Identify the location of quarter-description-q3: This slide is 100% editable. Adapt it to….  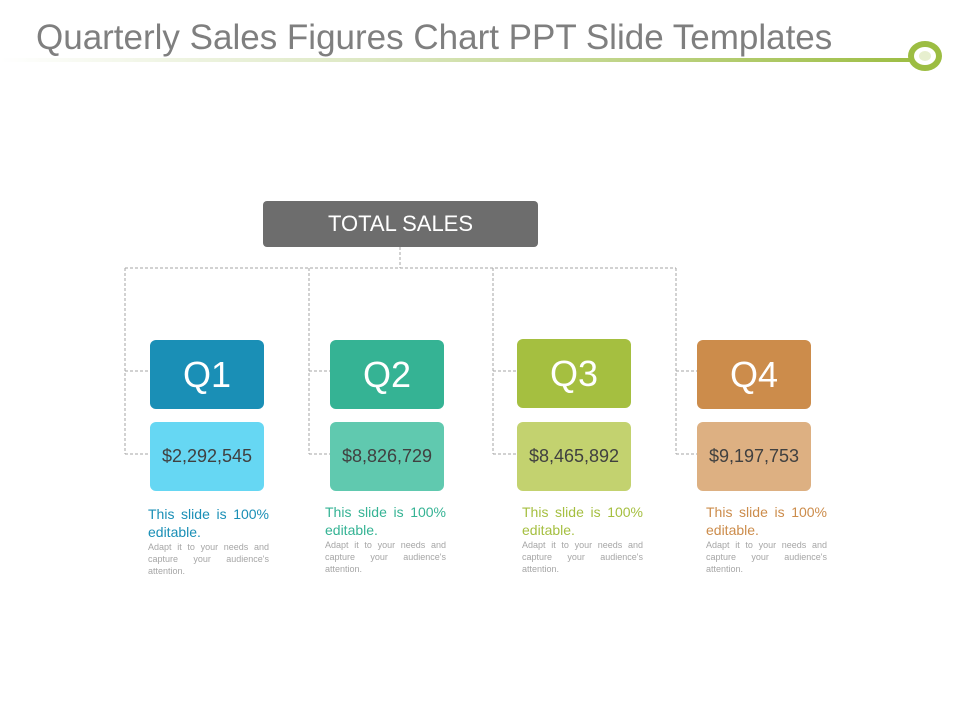
(582, 539).